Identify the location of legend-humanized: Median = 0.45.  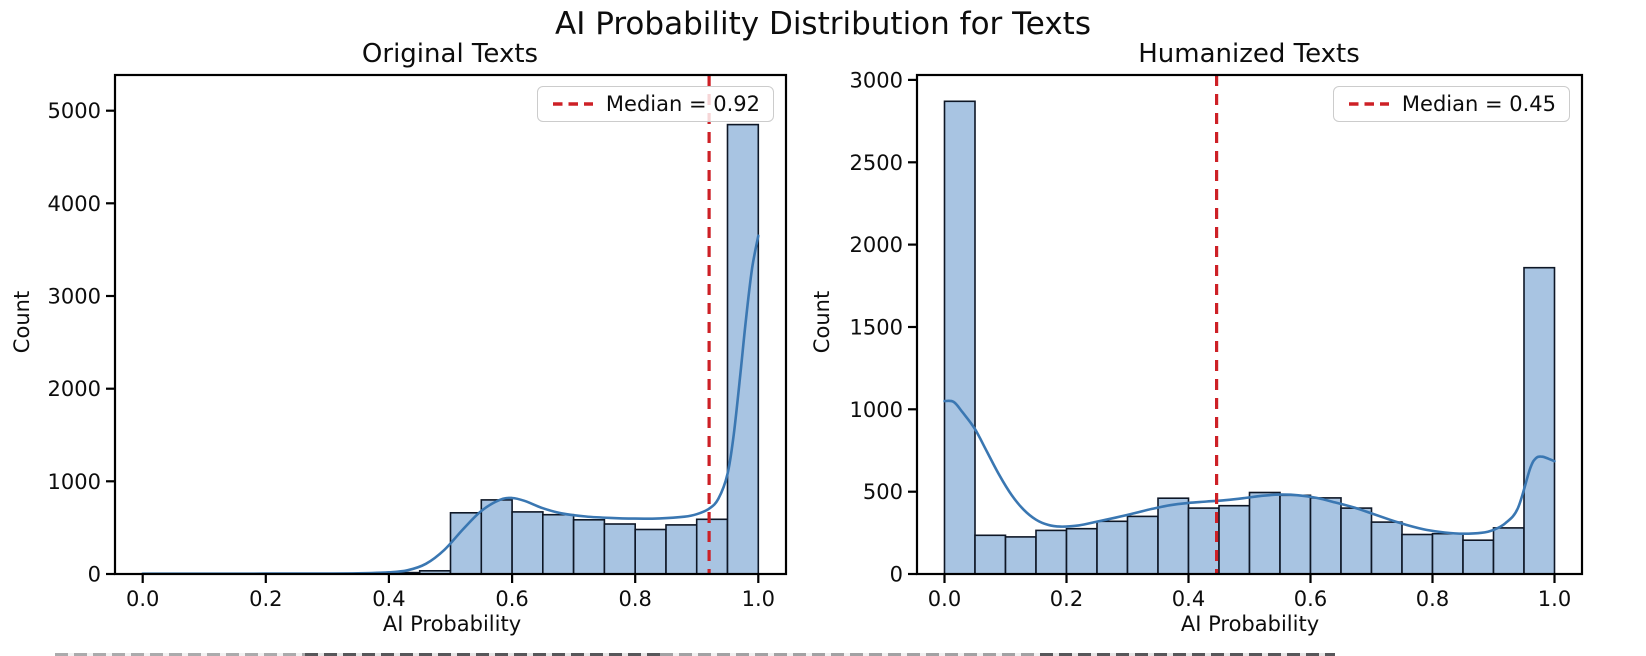
(1451, 104).